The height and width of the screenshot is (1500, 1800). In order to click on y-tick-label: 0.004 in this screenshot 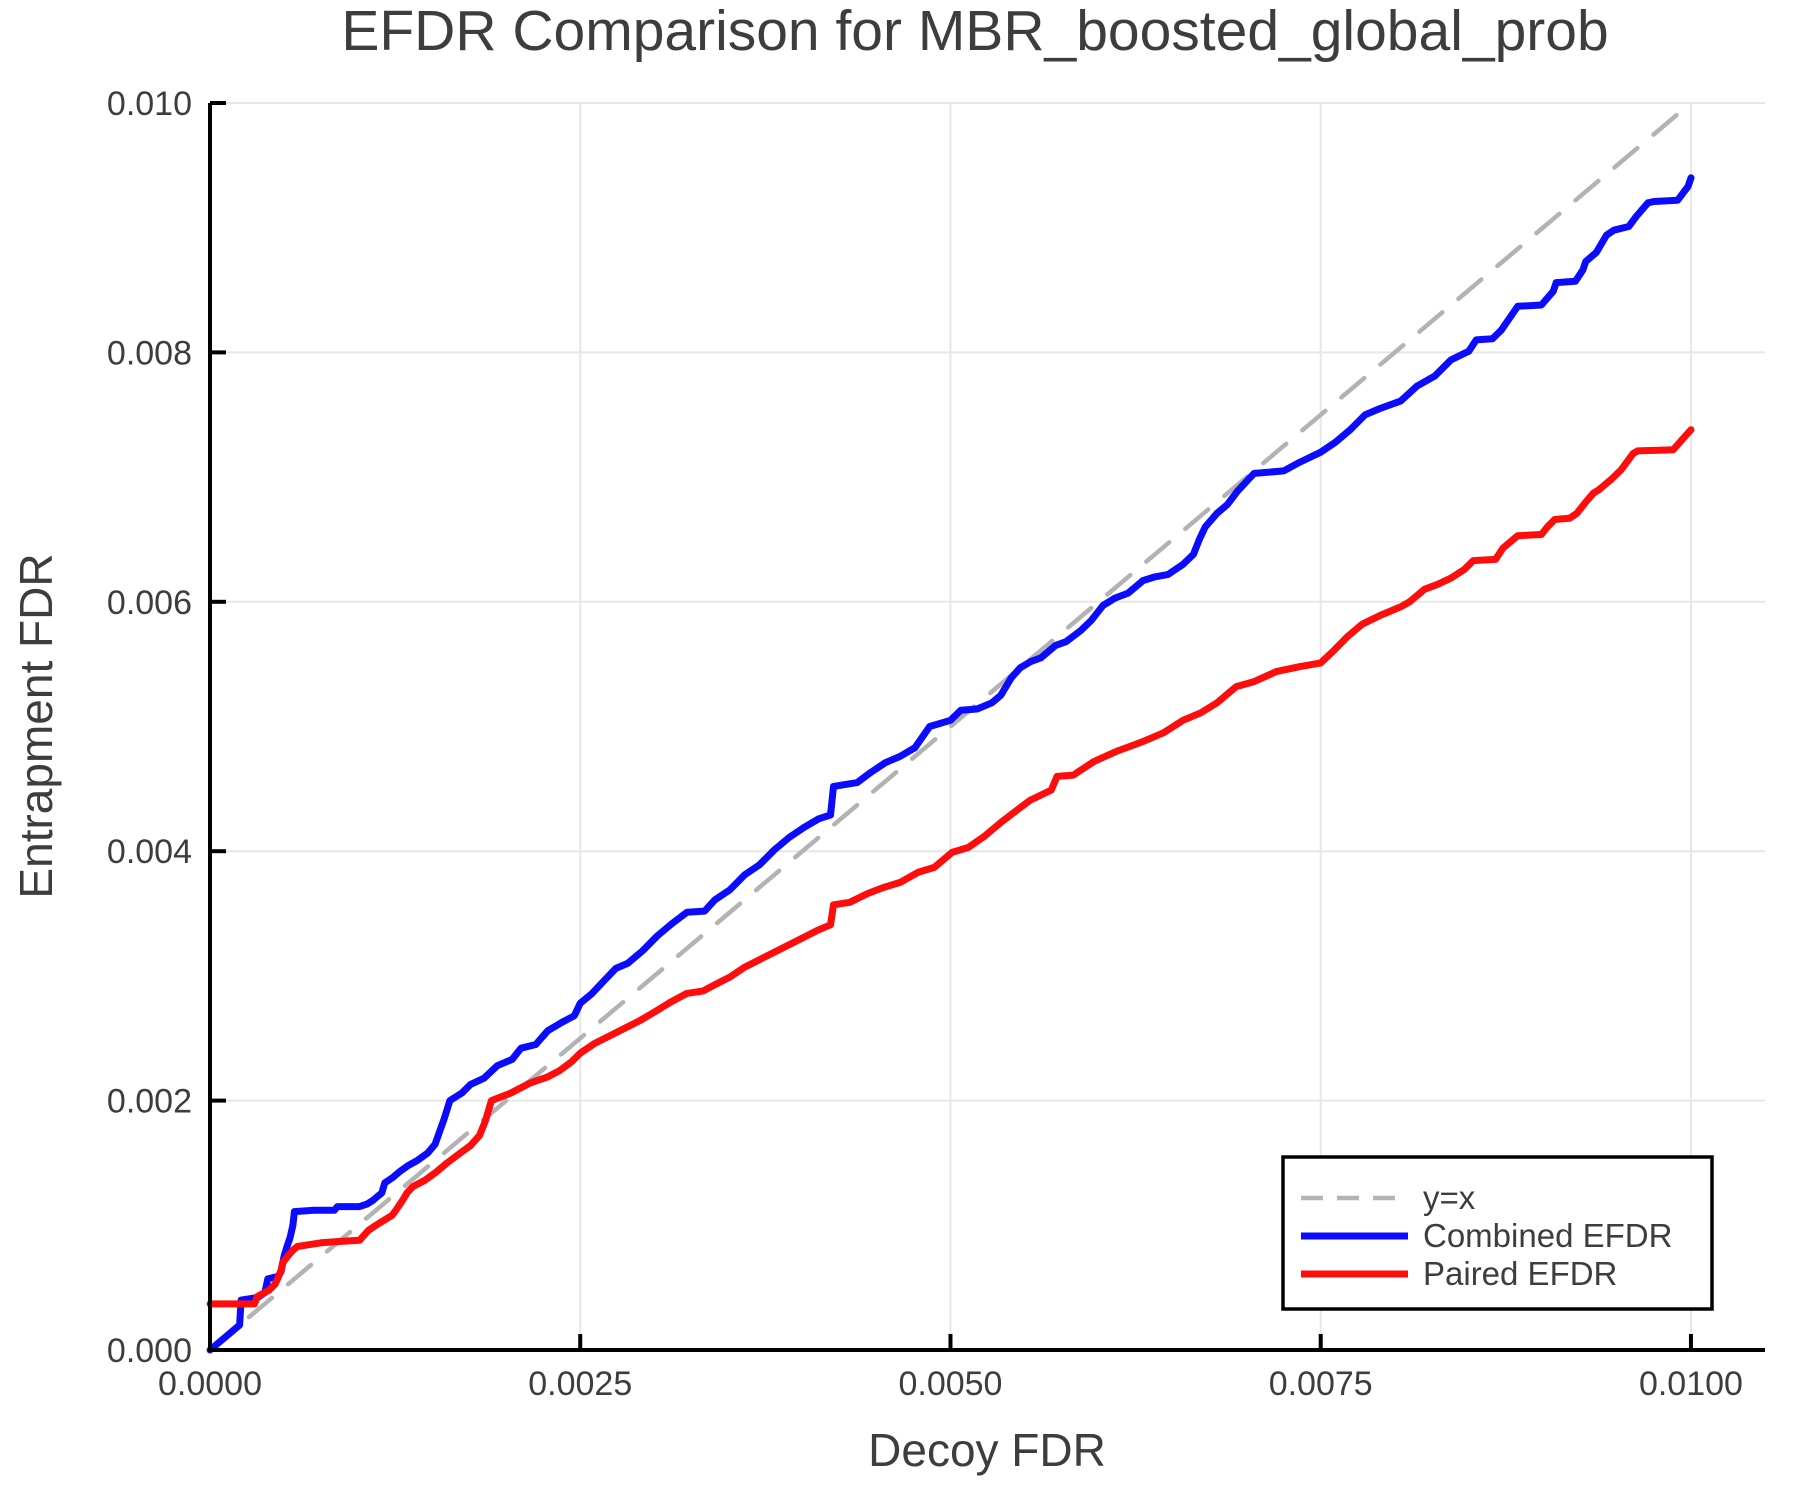, I will do `click(149, 852)`.